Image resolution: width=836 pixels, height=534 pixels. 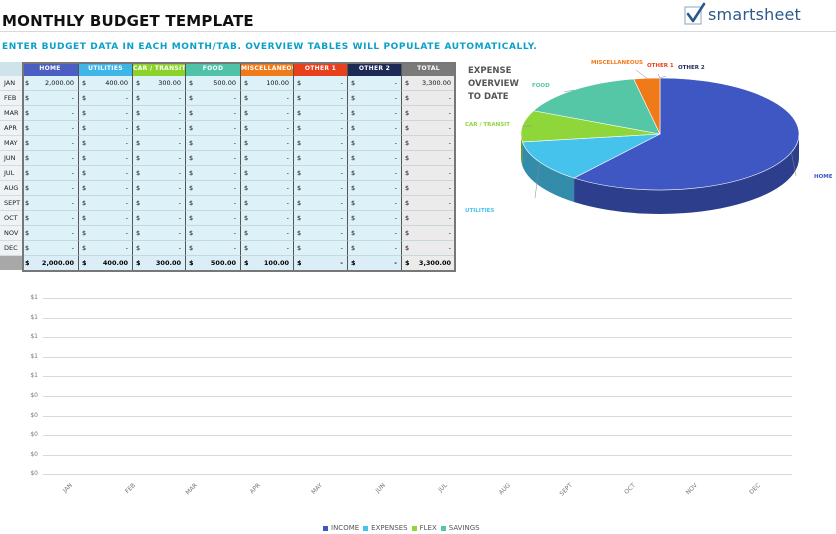 What do you see at coordinates (591, 156) in the screenshot?
I see `pie-slice-utilities` at bounding box center [591, 156].